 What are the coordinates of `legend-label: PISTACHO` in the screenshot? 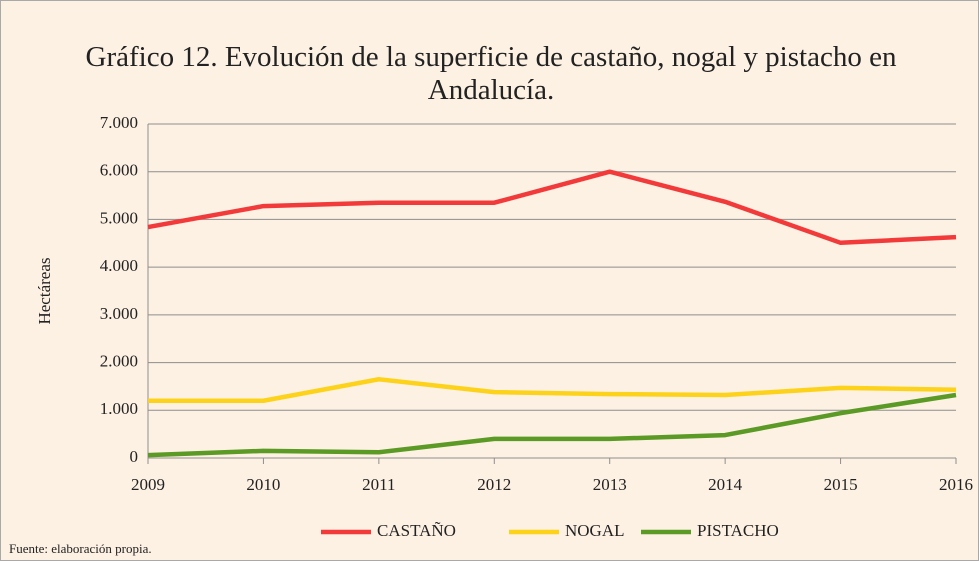 It's located at (738, 530).